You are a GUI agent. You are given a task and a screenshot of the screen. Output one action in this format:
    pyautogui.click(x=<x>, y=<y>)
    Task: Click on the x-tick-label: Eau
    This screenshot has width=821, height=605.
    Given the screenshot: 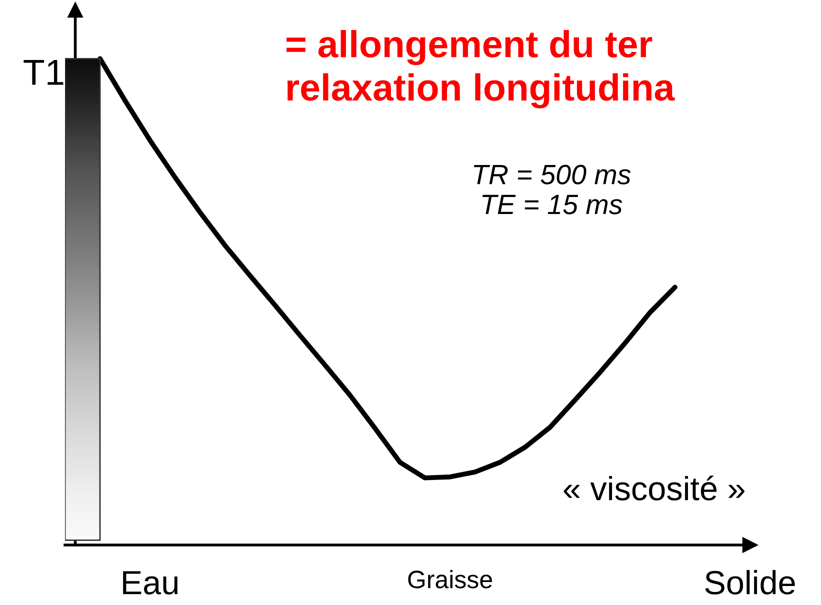 What is the action you would take?
    pyautogui.click(x=150, y=582)
    